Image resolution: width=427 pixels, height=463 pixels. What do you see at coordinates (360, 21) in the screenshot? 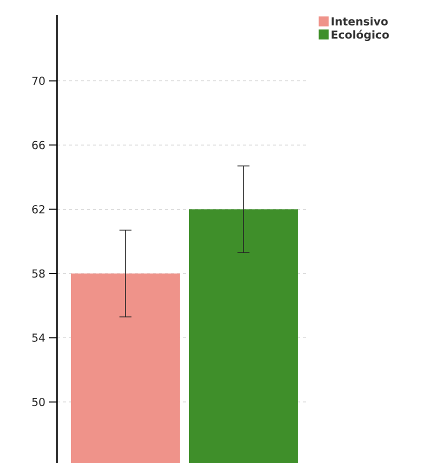
I see `legend-label: Intensivo` at bounding box center [360, 21].